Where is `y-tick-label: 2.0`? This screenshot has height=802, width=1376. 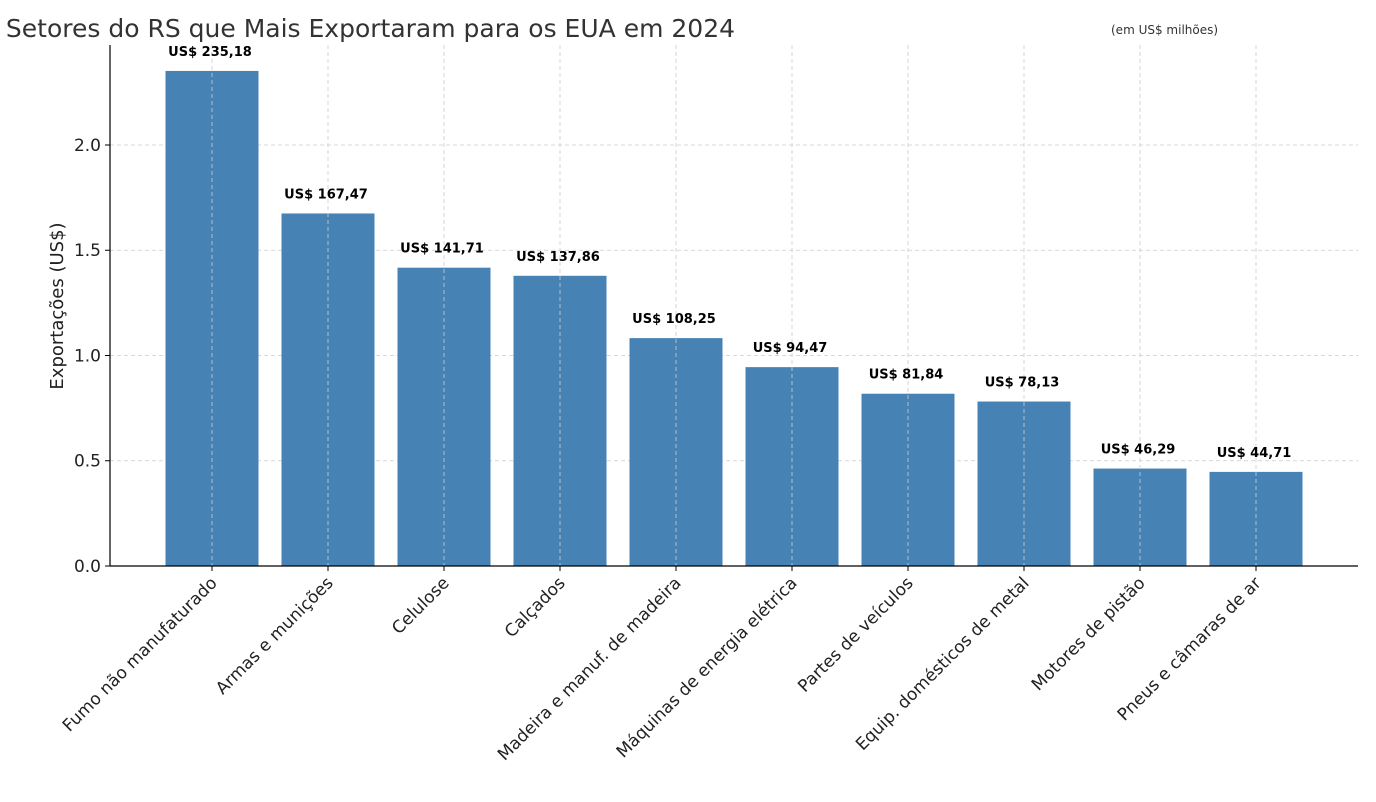
y-tick-label: 2.0 is located at coordinates (87, 146).